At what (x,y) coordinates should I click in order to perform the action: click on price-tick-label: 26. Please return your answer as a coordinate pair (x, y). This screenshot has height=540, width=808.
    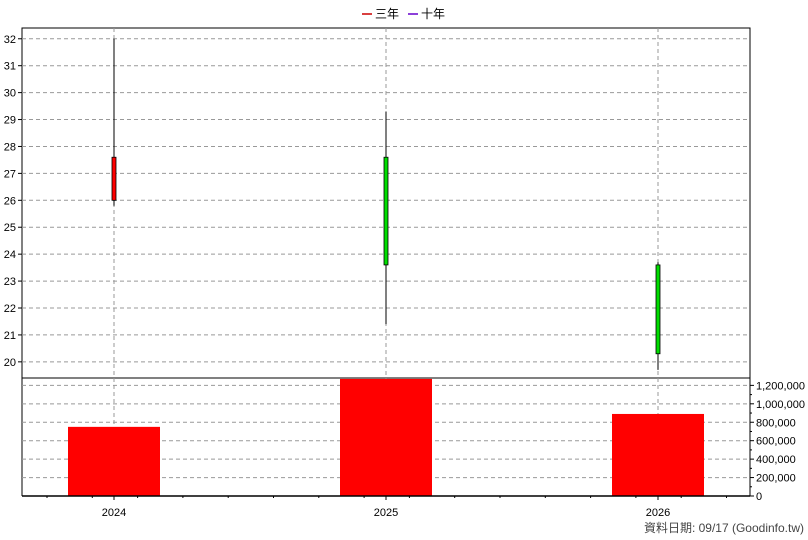
    Looking at the image, I should click on (10, 201).